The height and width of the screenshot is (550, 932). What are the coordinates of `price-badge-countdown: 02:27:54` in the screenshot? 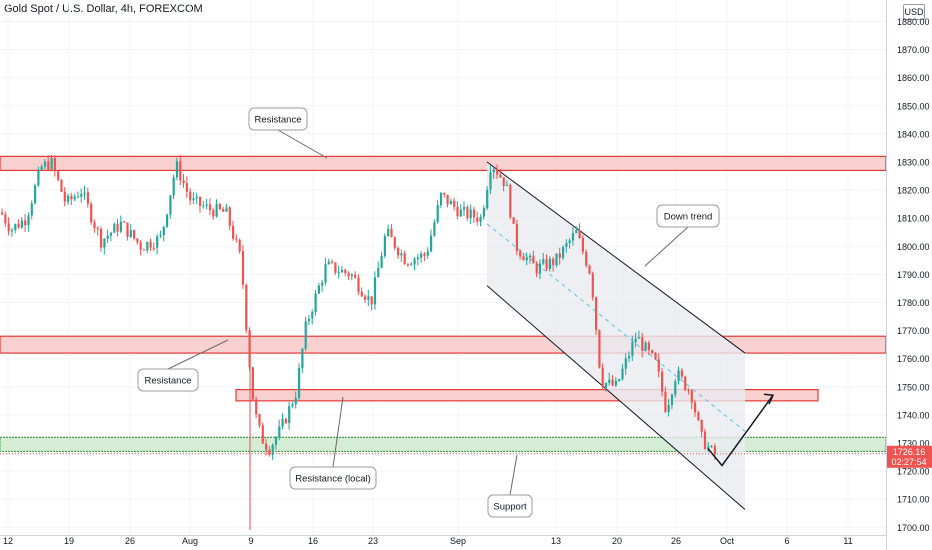 It's located at (908, 462).